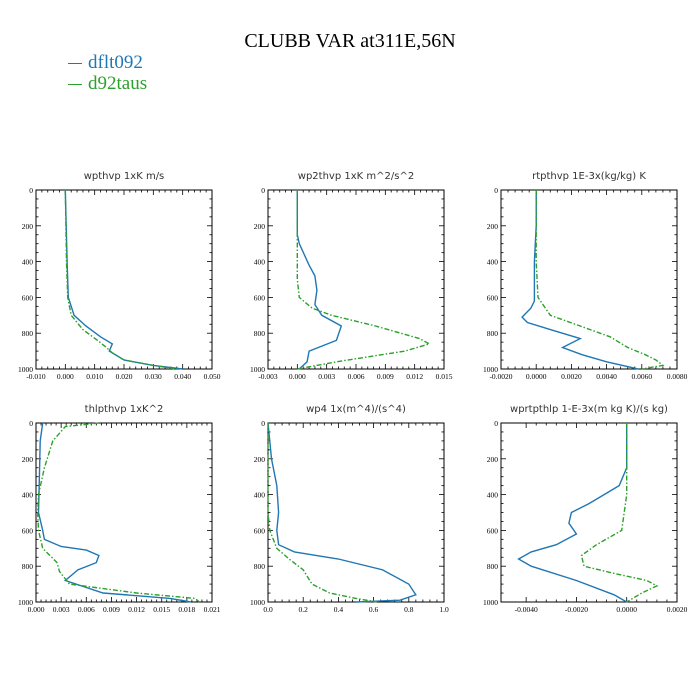 This screenshot has width=700, height=700. I want to click on panel-5-xtick-label: 0.4, so click(339, 609).